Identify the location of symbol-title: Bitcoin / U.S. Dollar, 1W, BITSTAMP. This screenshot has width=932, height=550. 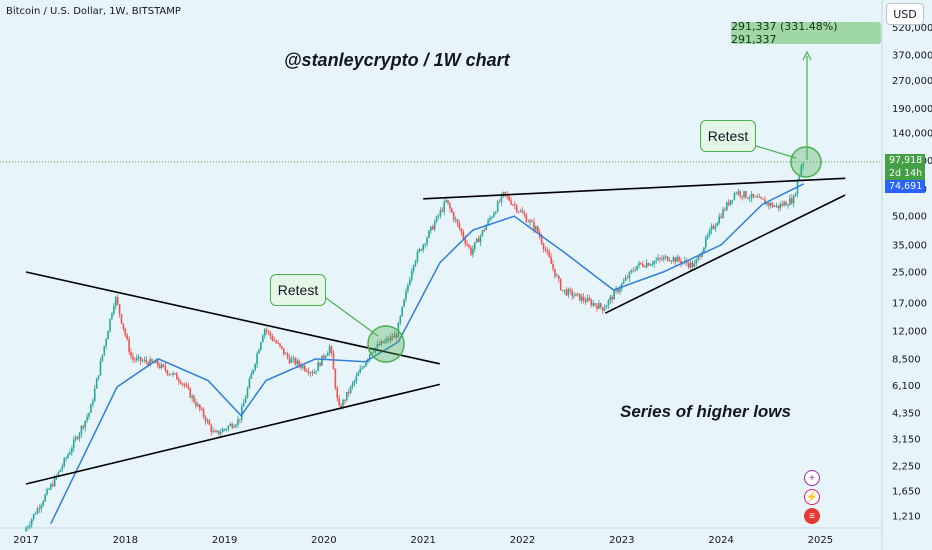
(93, 11).